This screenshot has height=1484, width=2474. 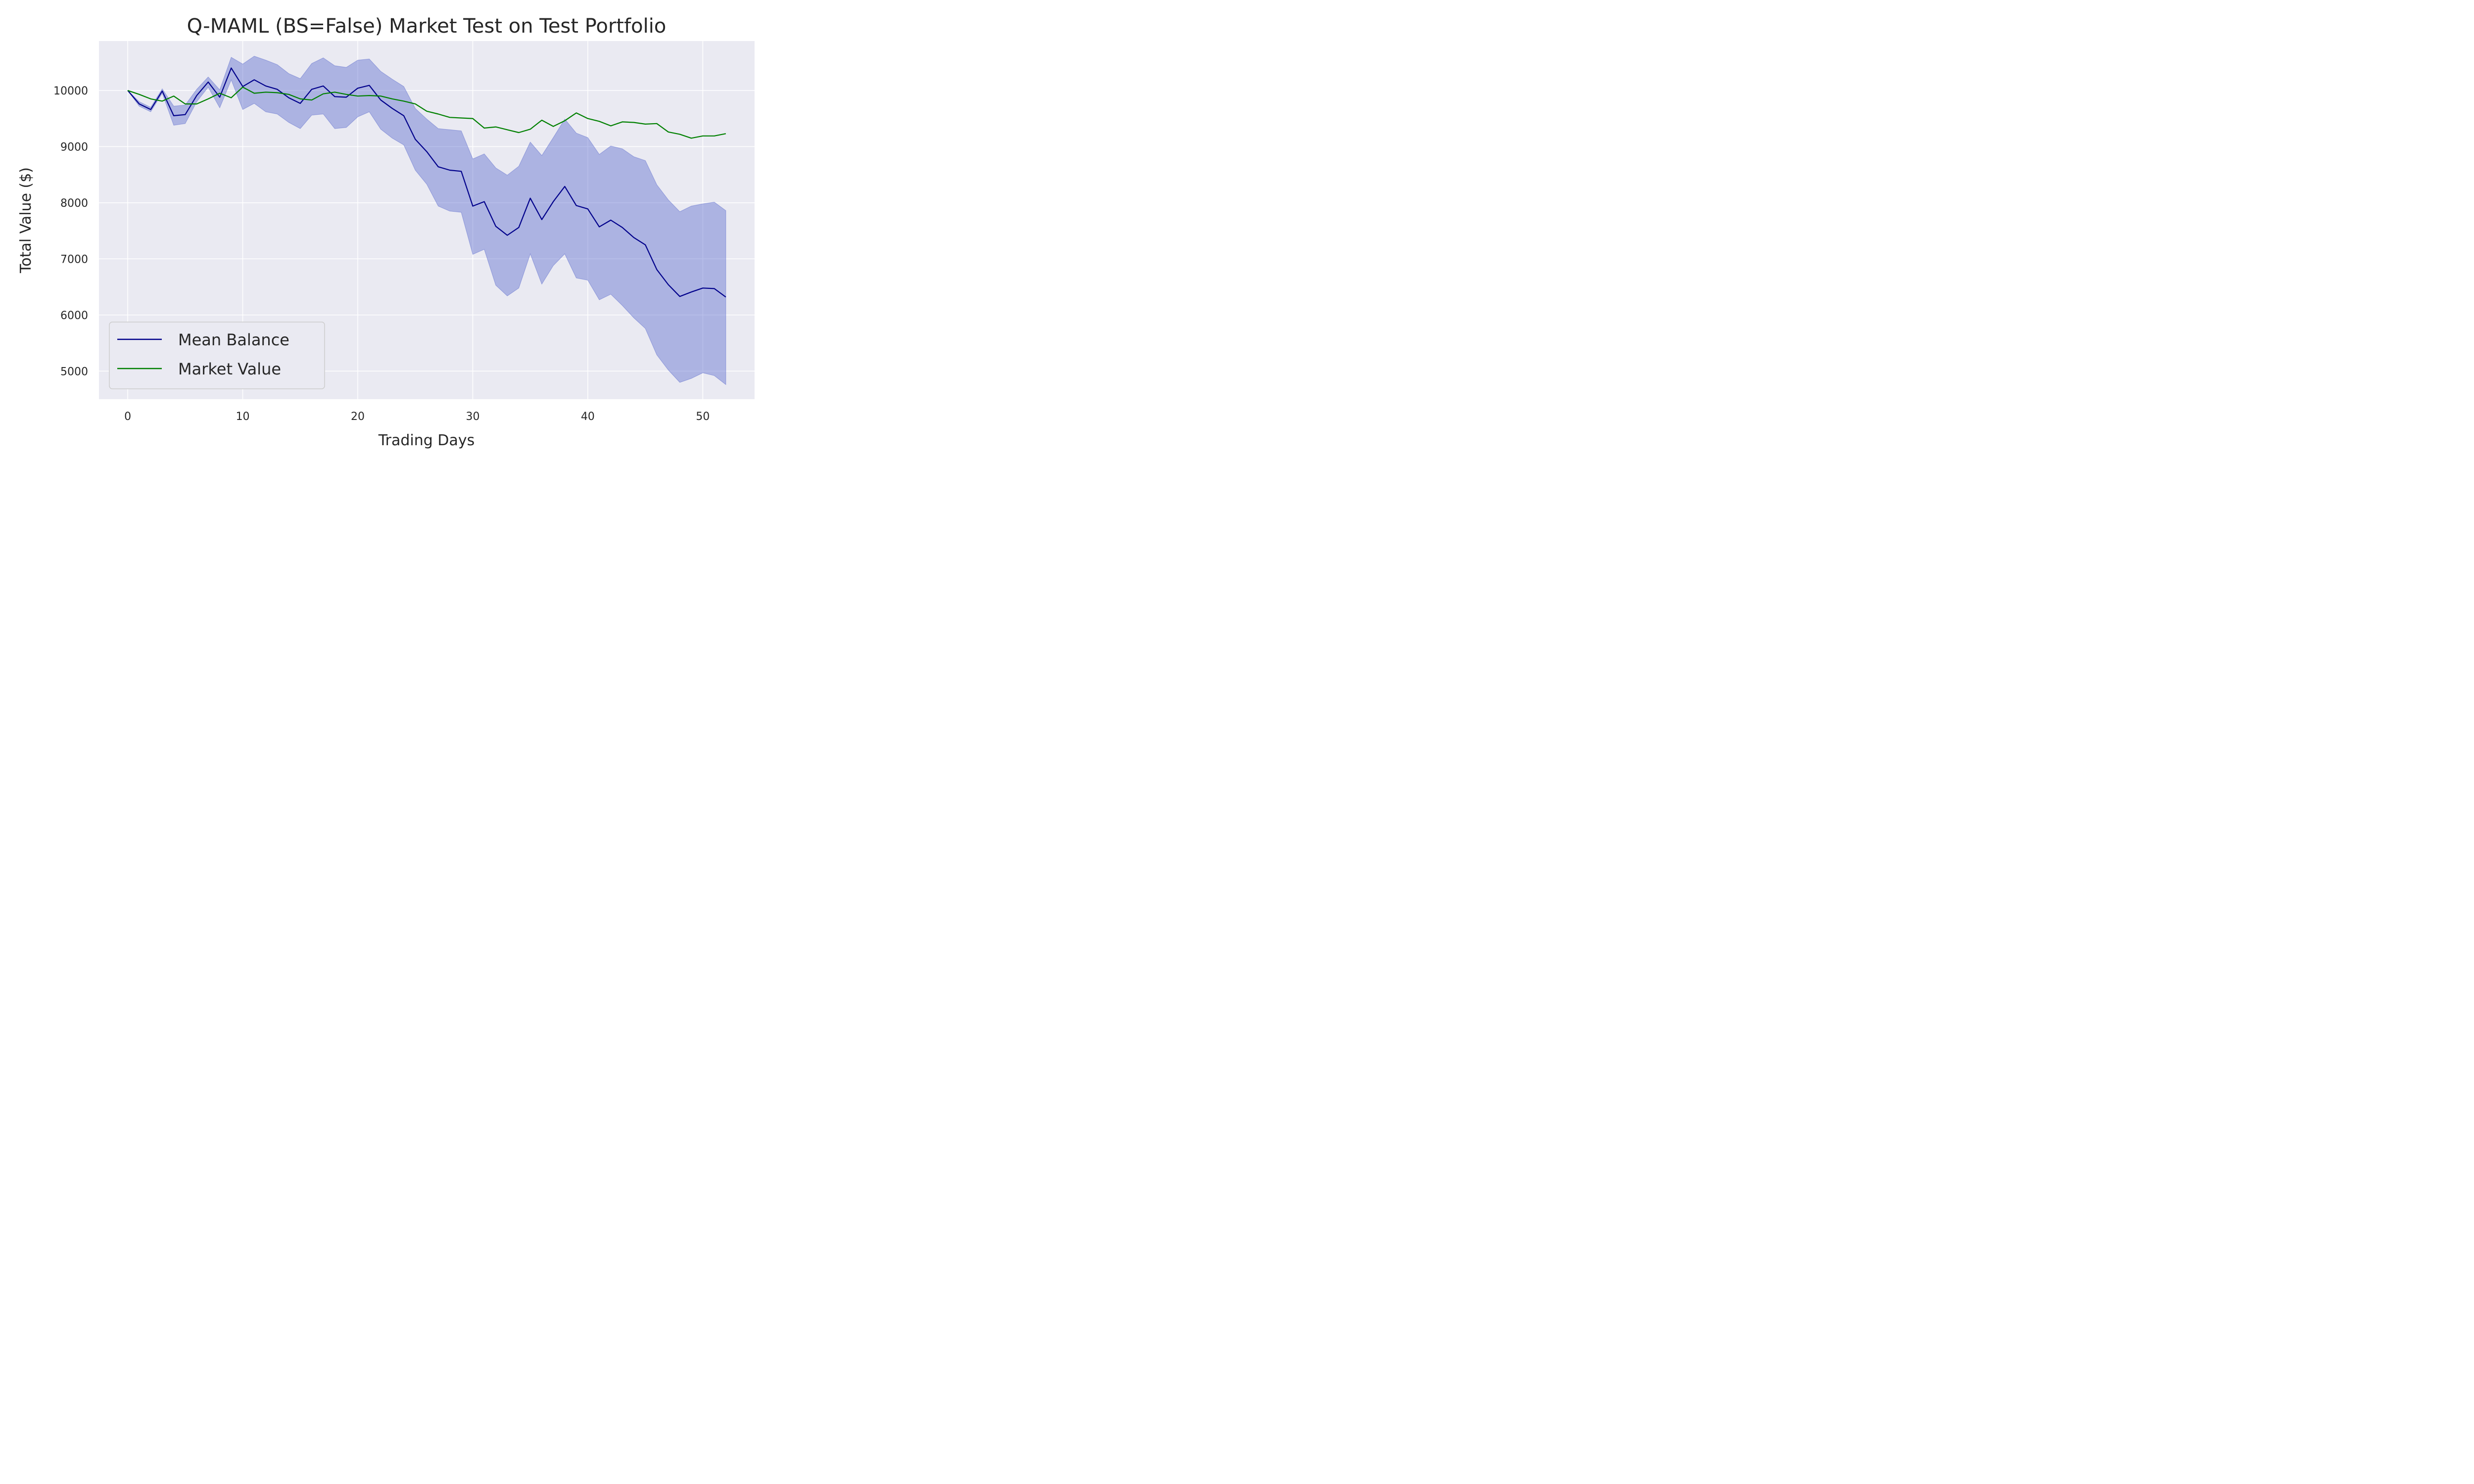 What do you see at coordinates (74, 203) in the screenshot?
I see `y-tick-label-8000: 8000` at bounding box center [74, 203].